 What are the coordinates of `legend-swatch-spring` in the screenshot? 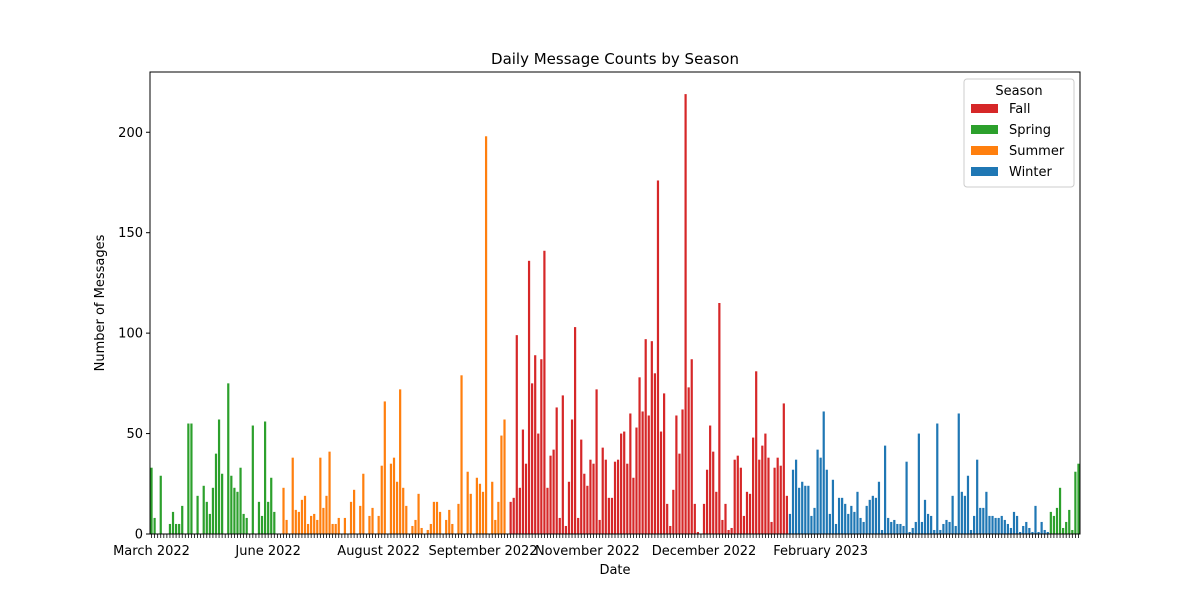 It's located at (984, 129).